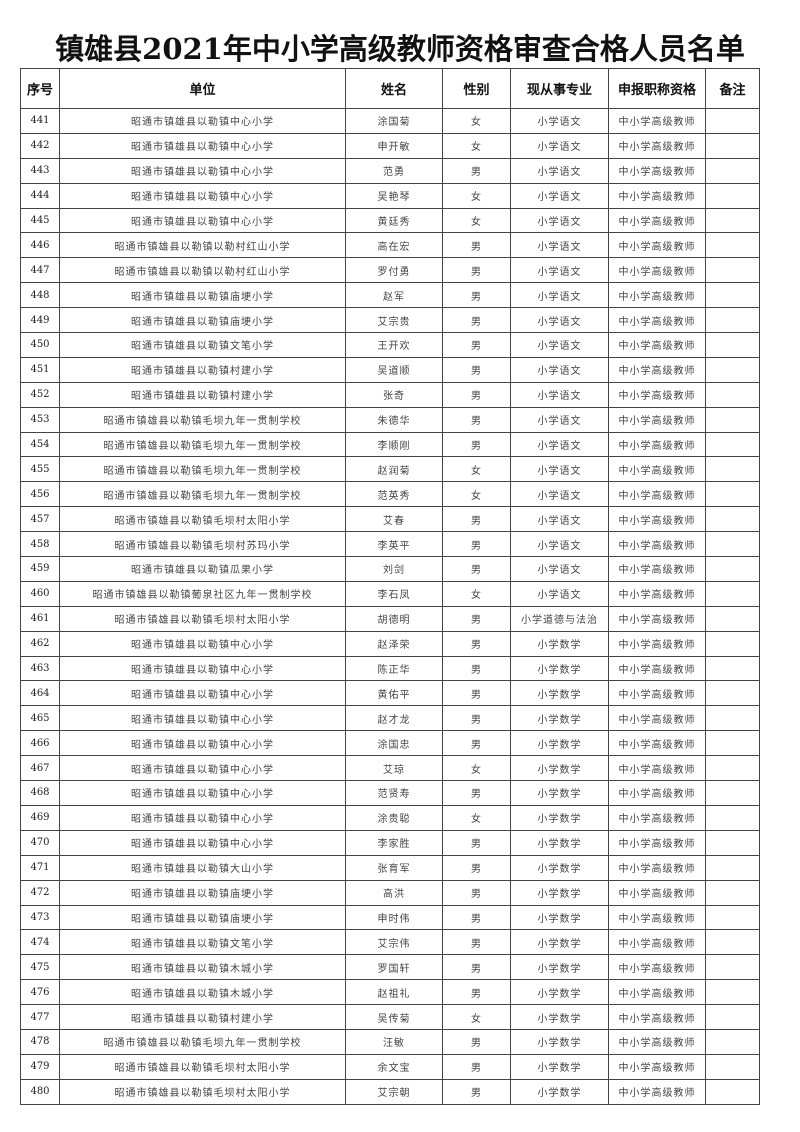  I want to click on cell-name: 艾春, so click(394, 519).